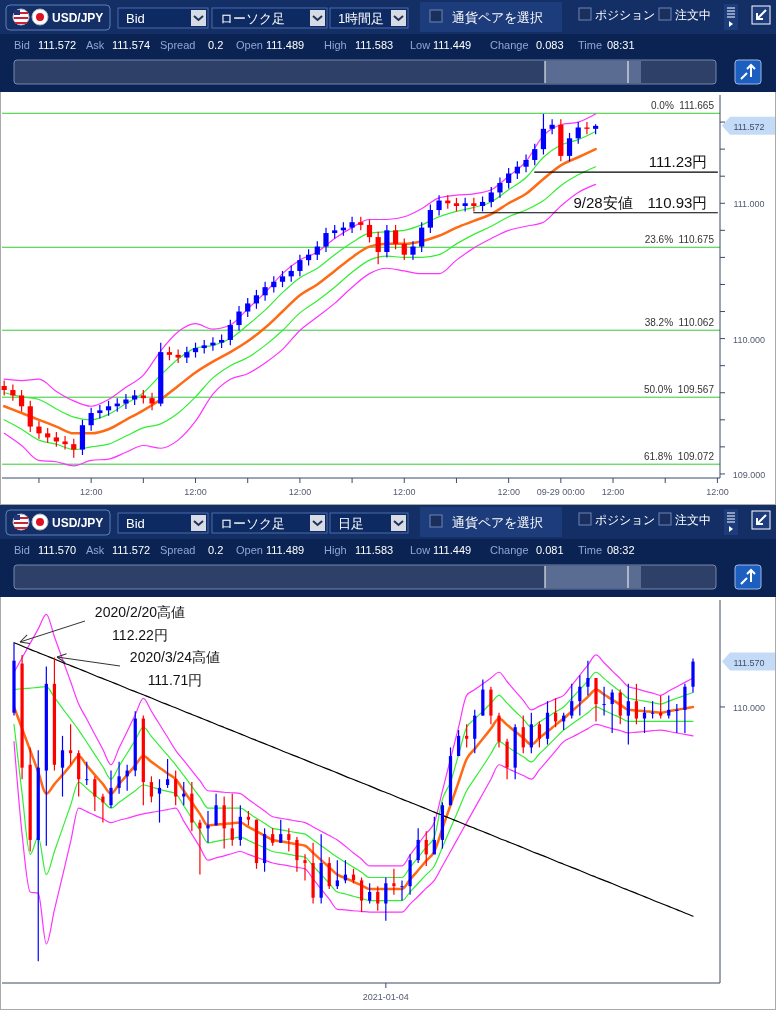 The width and height of the screenshot is (776, 1027). Describe the element at coordinates (118, 550) in the screenshot. I see `text: Ask 111.572` at that location.